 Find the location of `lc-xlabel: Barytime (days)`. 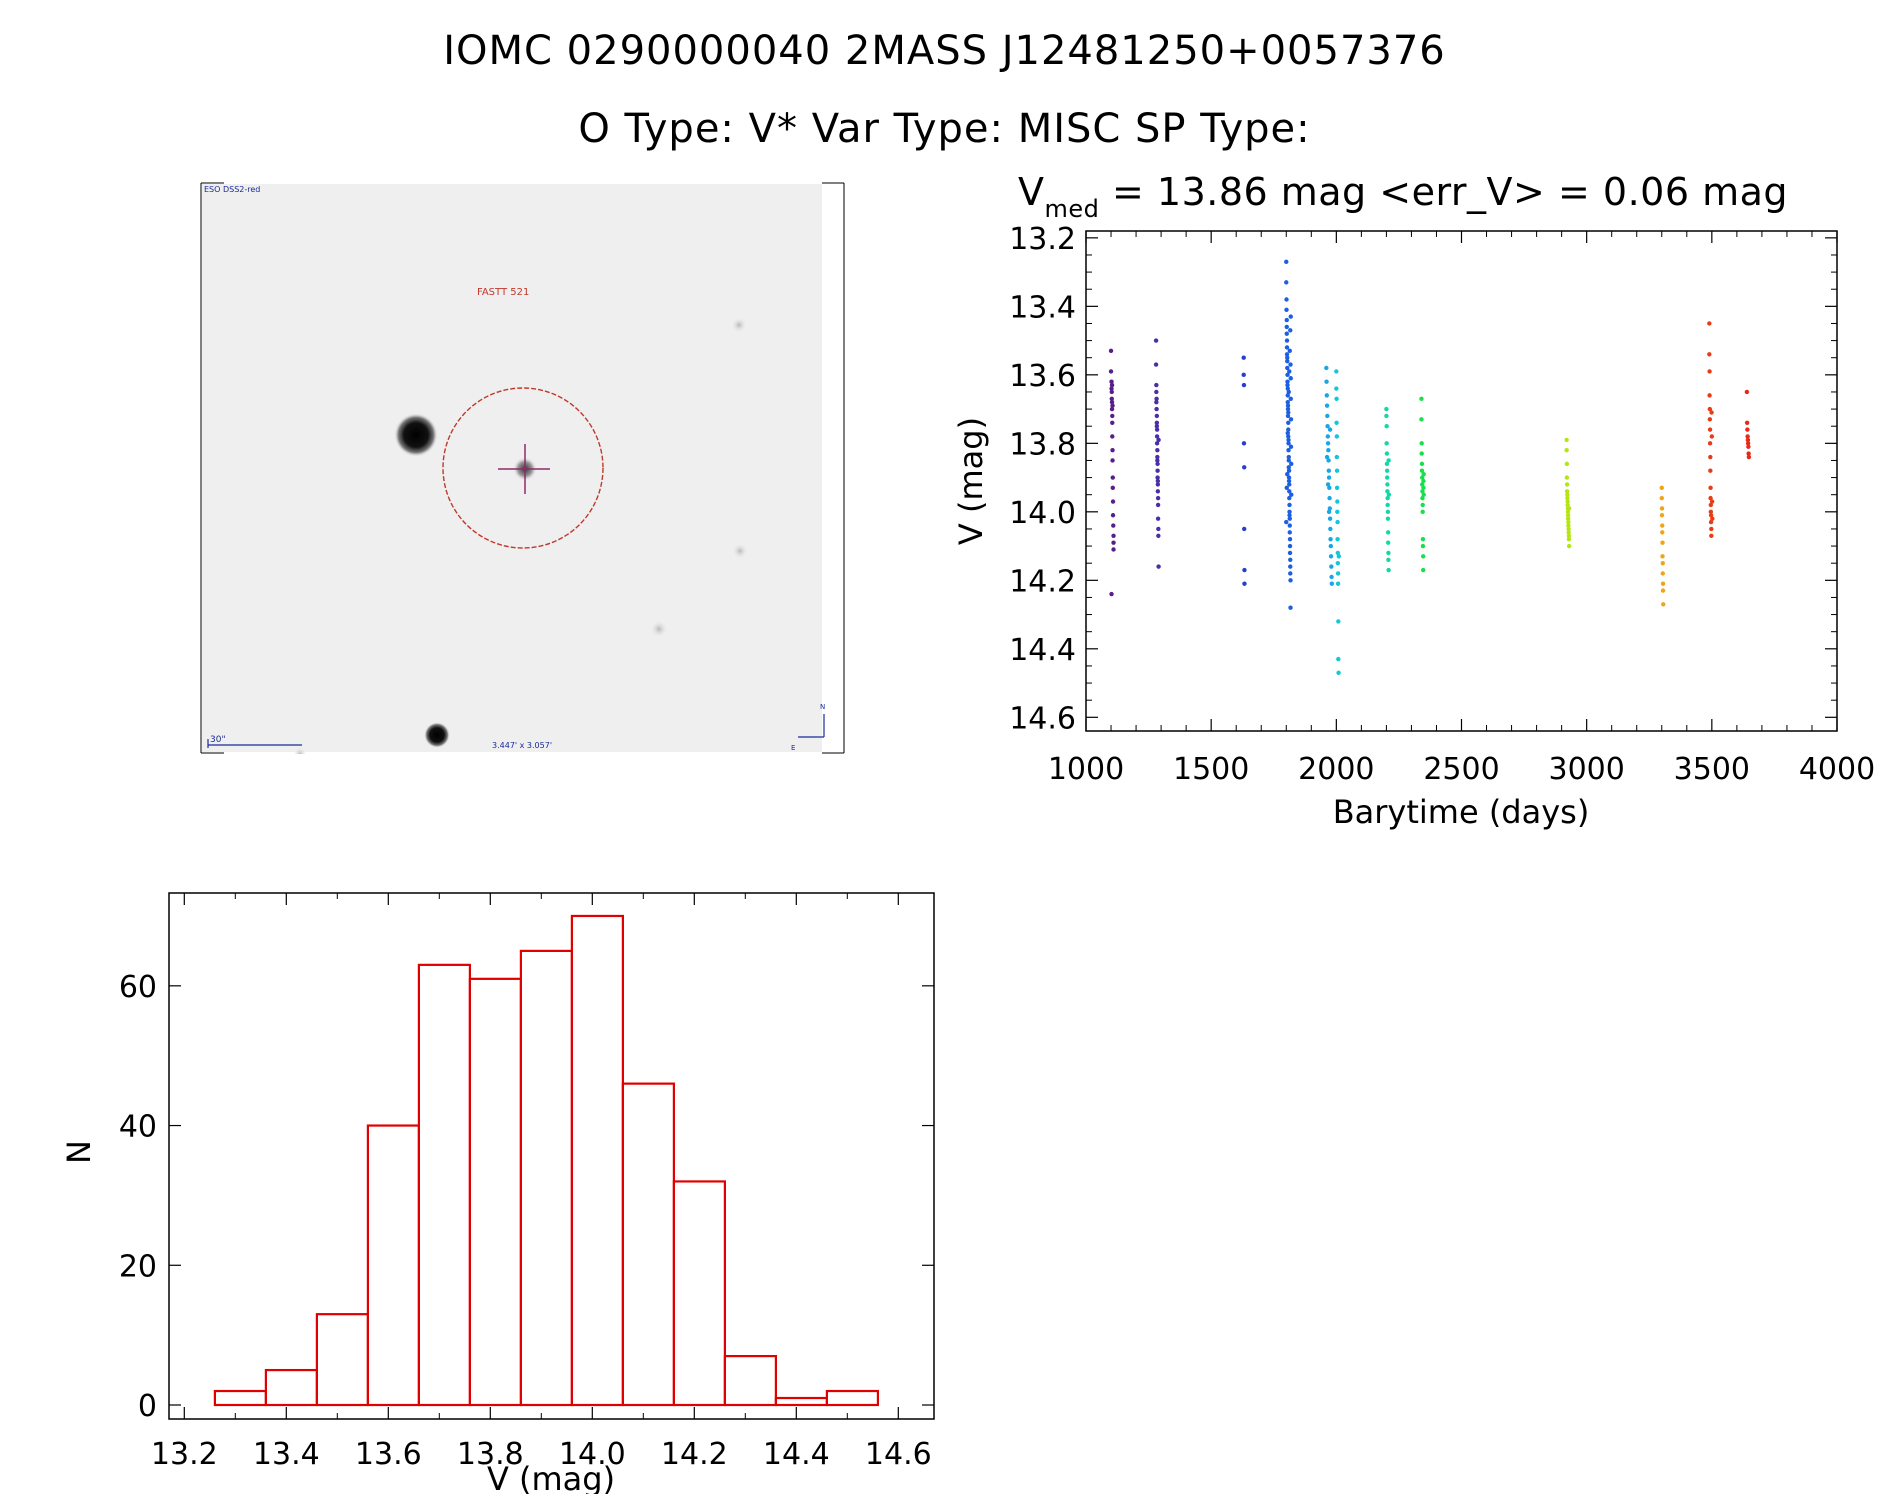

lc-xlabel: Barytime (days) is located at coordinates (1461, 812).